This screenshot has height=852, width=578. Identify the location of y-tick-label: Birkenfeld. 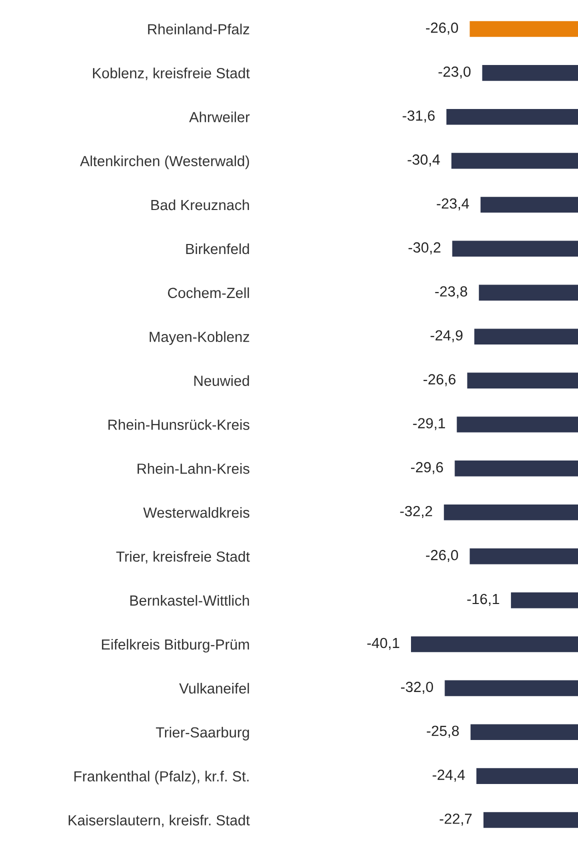
(217, 248).